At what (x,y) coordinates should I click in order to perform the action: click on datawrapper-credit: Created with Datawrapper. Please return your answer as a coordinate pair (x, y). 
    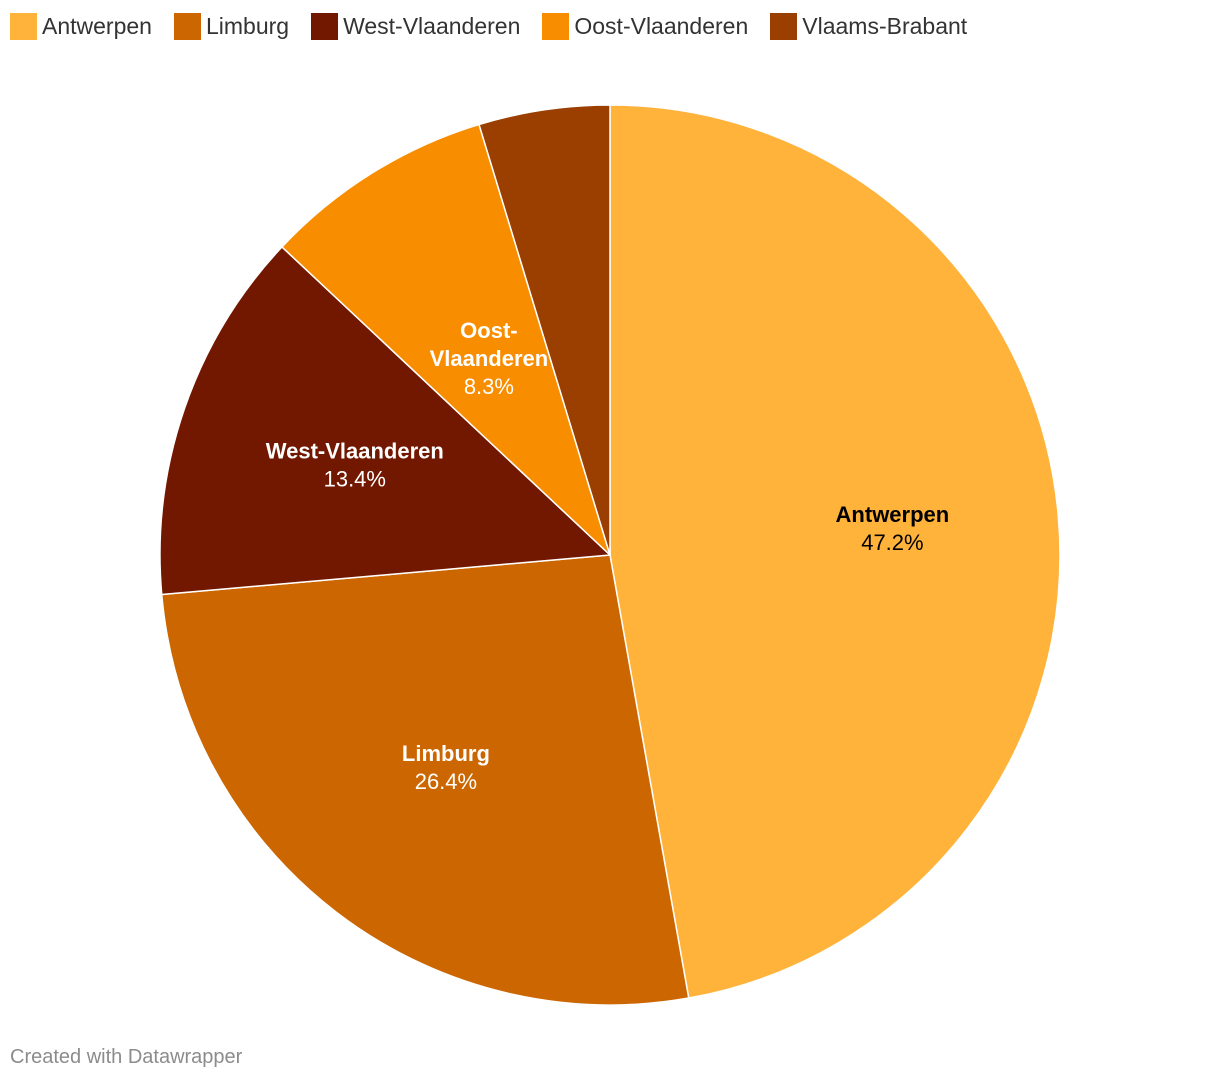
    Looking at the image, I should click on (126, 1057).